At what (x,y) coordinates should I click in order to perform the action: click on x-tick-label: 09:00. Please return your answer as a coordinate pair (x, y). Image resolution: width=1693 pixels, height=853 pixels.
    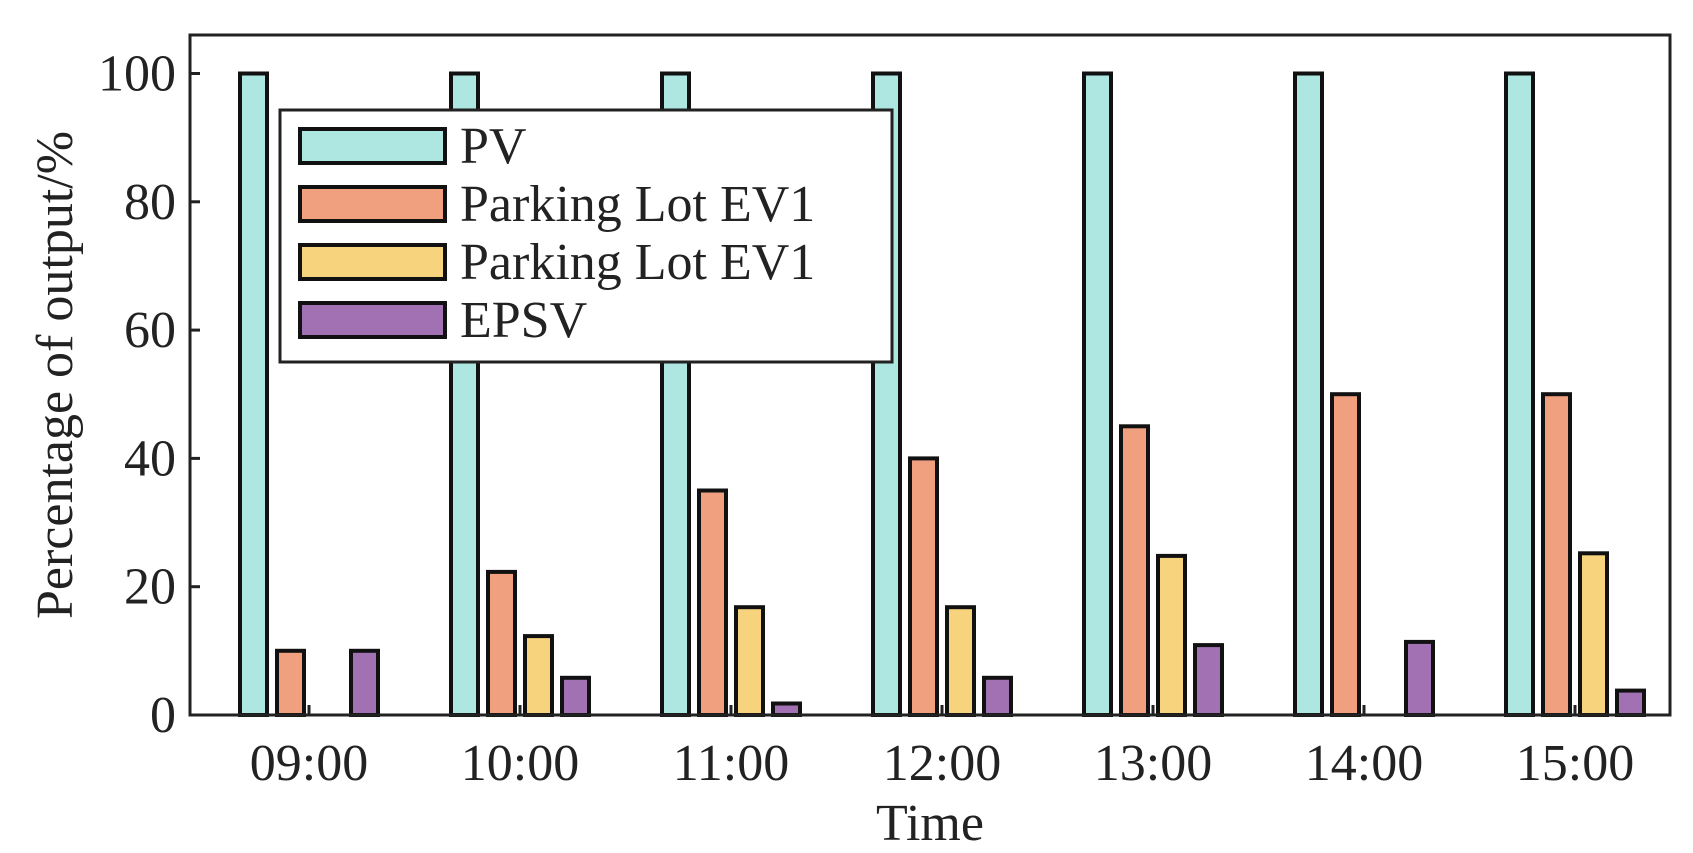
    Looking at the image, I should click on (309, 763).